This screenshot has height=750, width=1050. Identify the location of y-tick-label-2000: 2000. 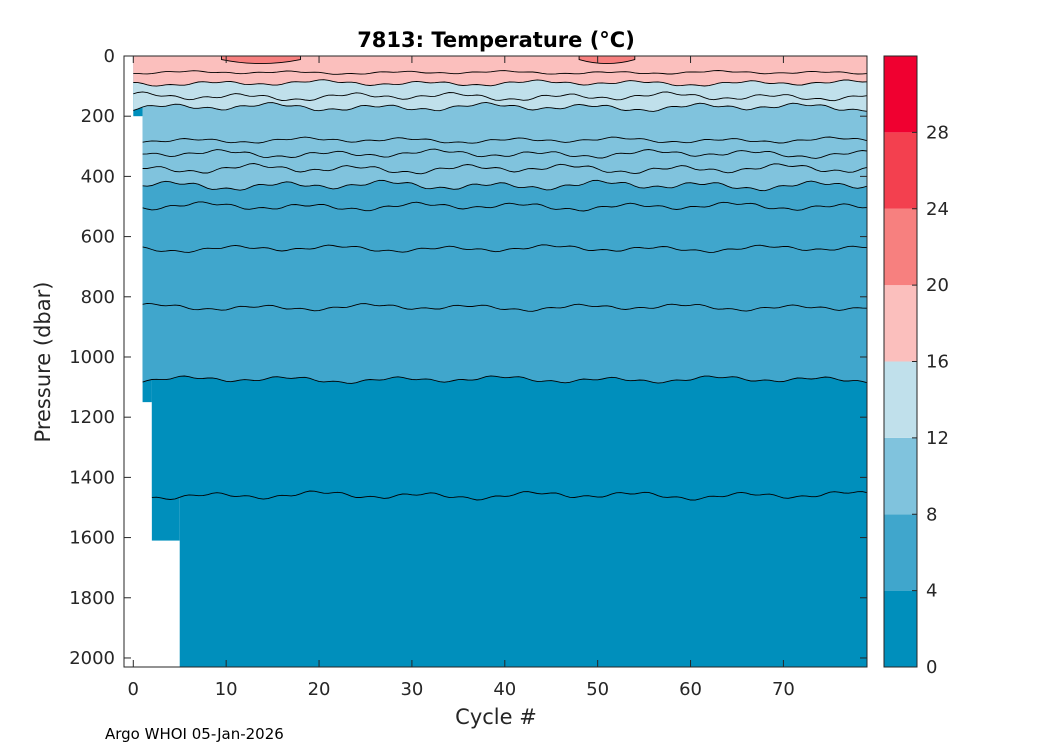
(92, 658).